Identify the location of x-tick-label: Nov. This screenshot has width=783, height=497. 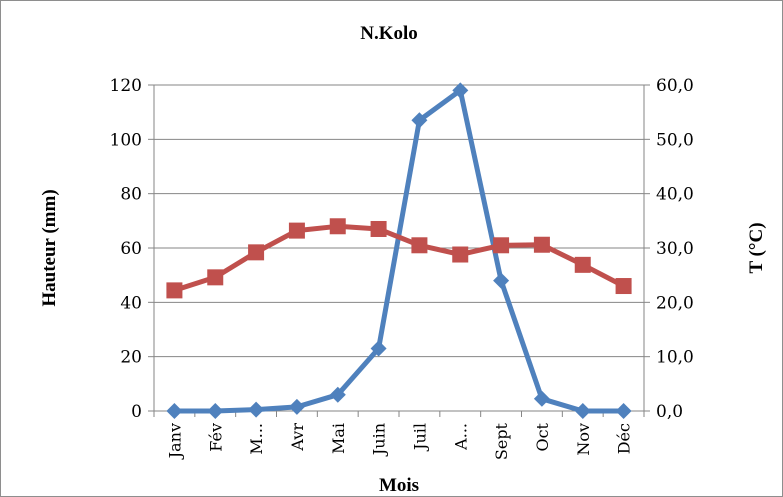
(583, 439).